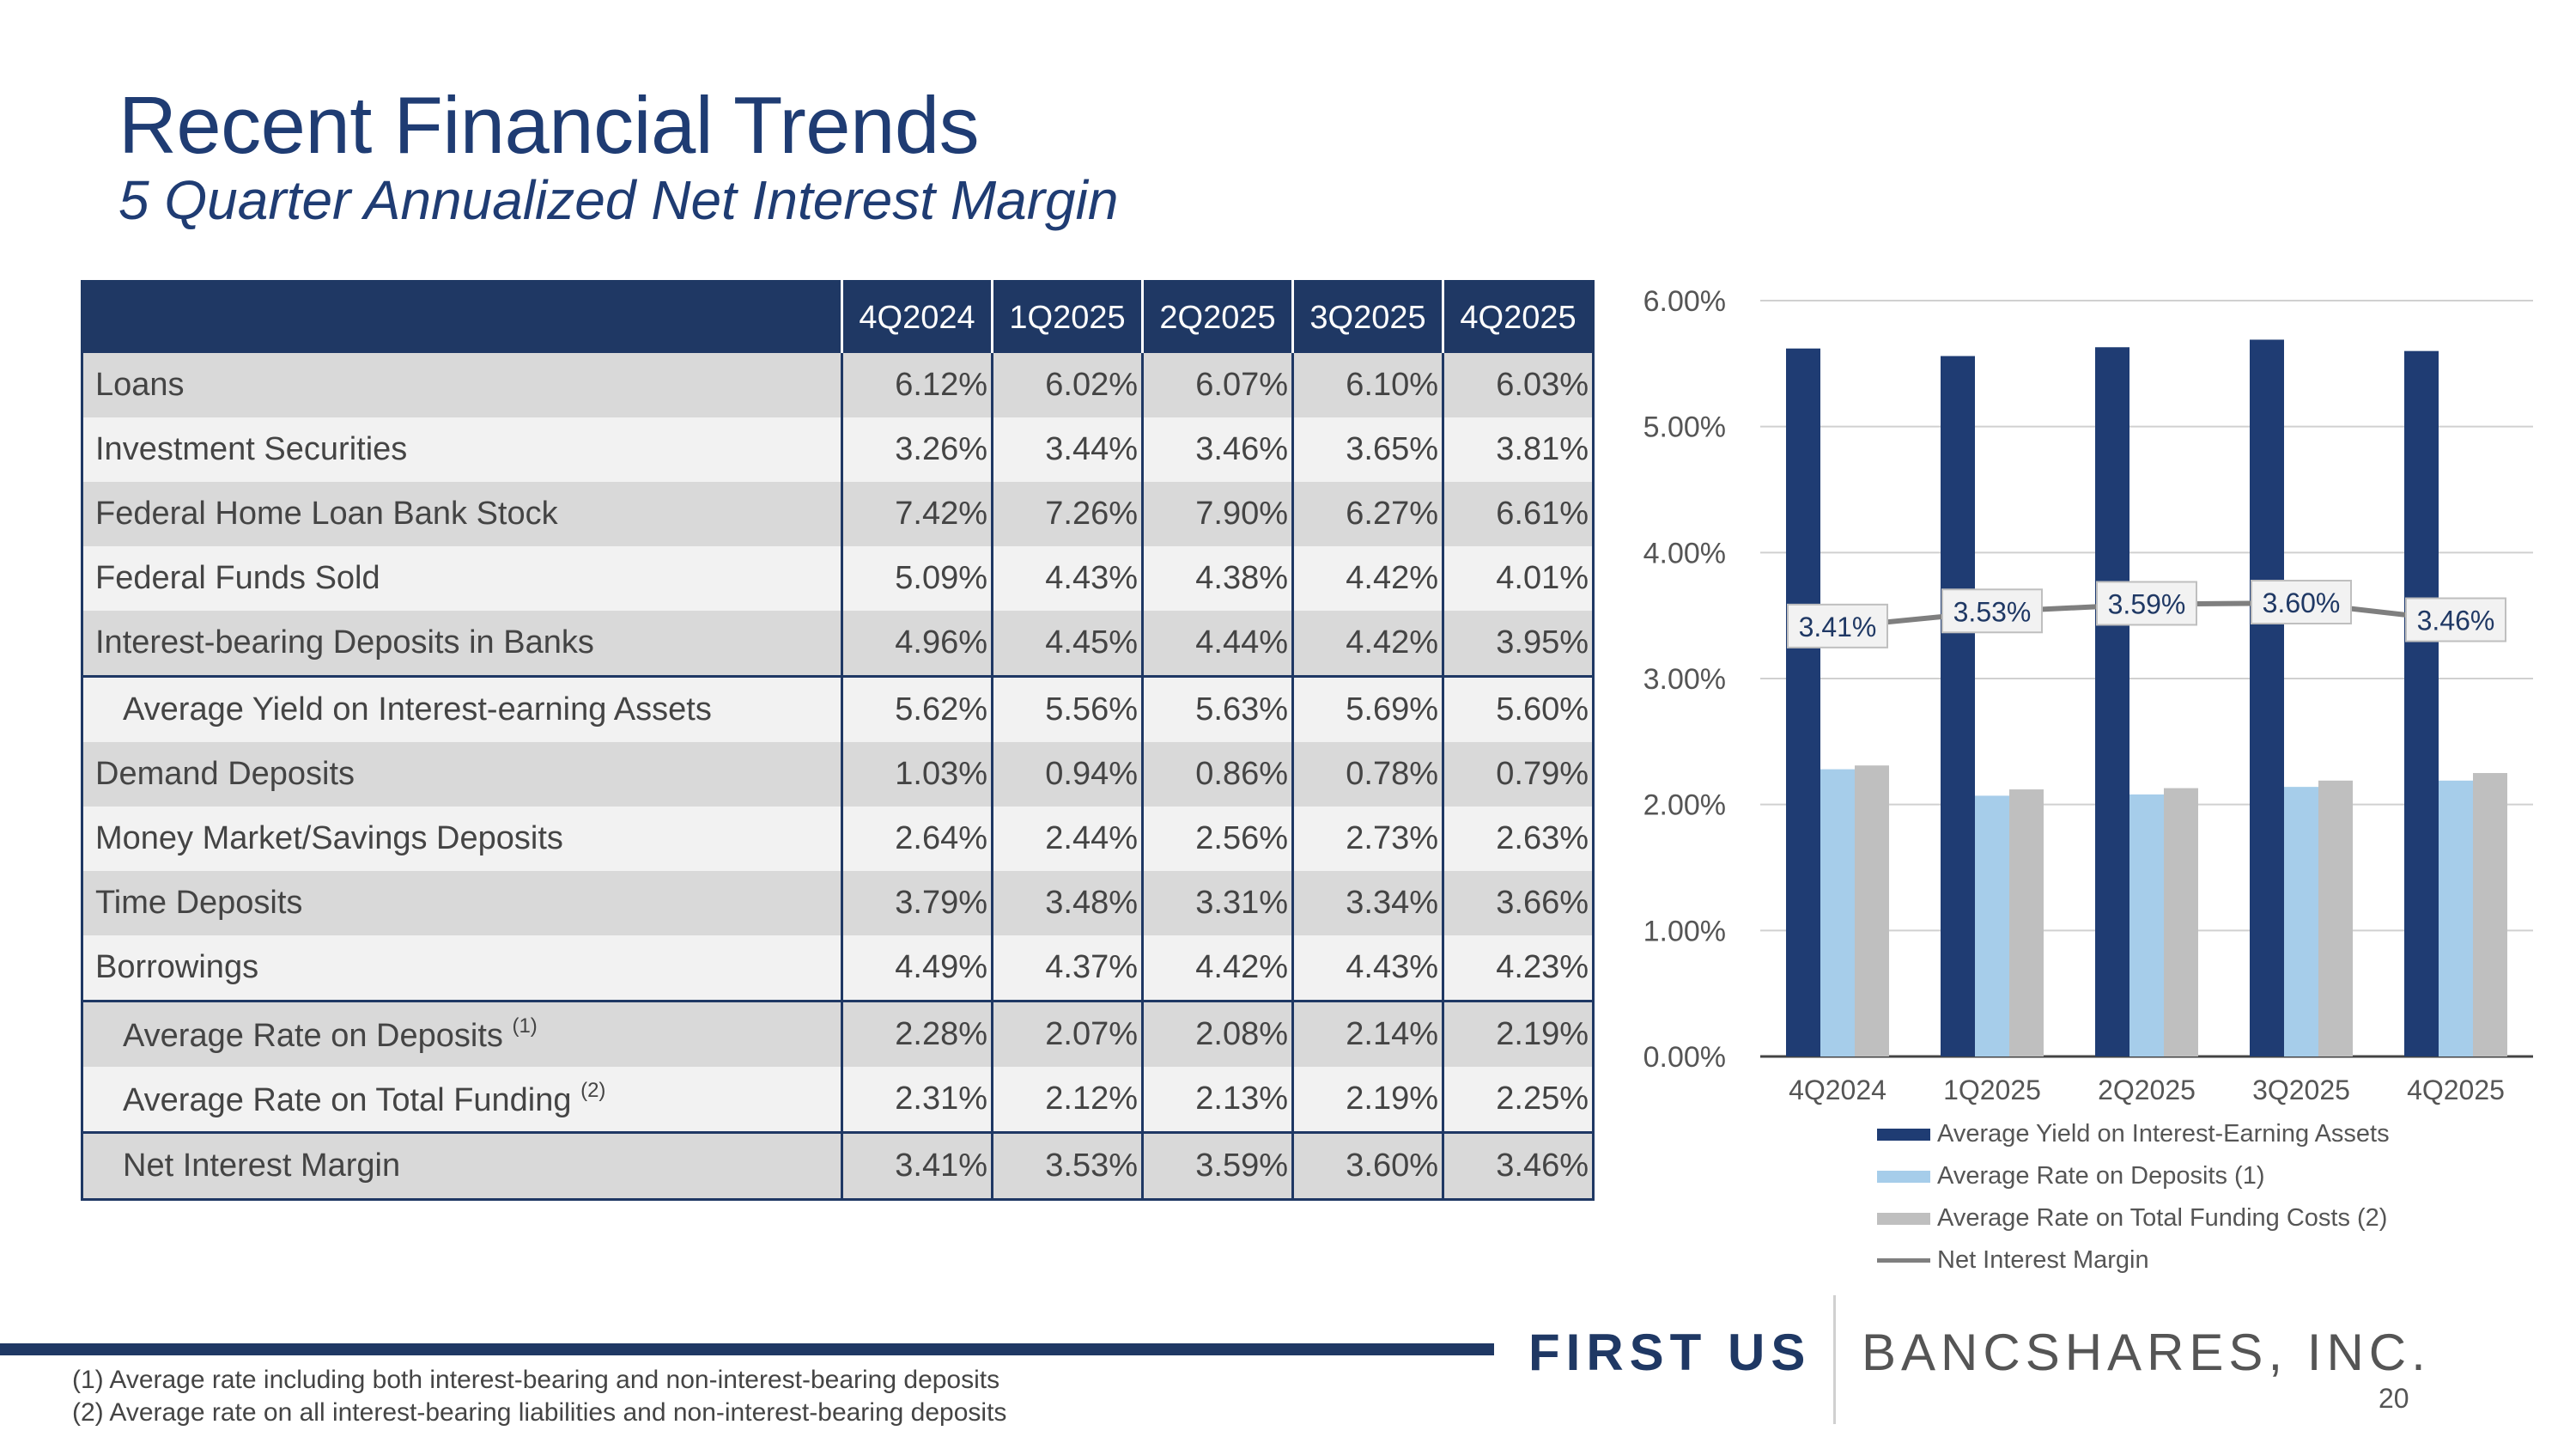 The image size is (2576, 1449). What do you see at coordinates (1992, 1090) in the screenshot?
I see `x-tick-label: 1Q2025` at bounding box center [1992, 1090].